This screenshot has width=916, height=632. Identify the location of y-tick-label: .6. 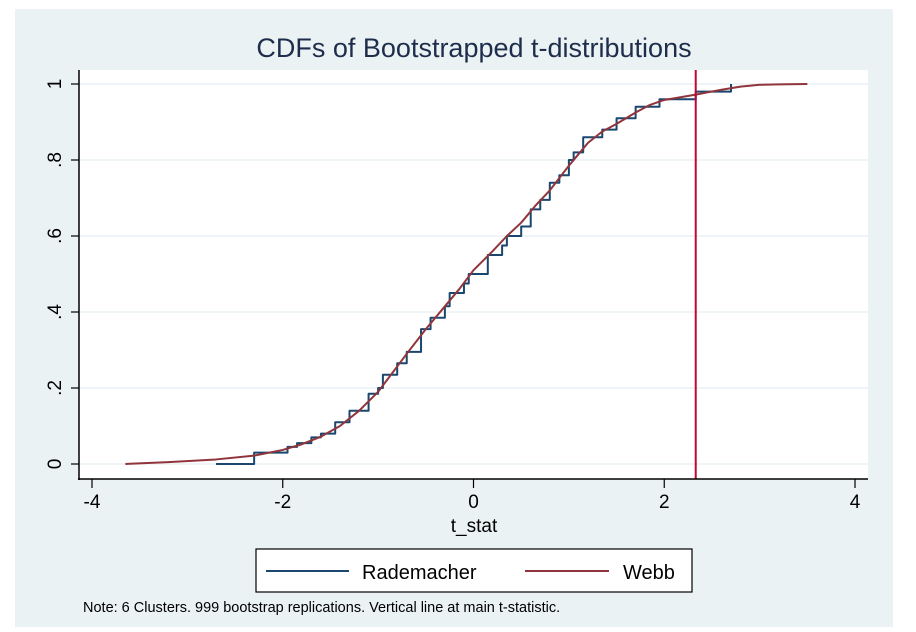
(55, 236).